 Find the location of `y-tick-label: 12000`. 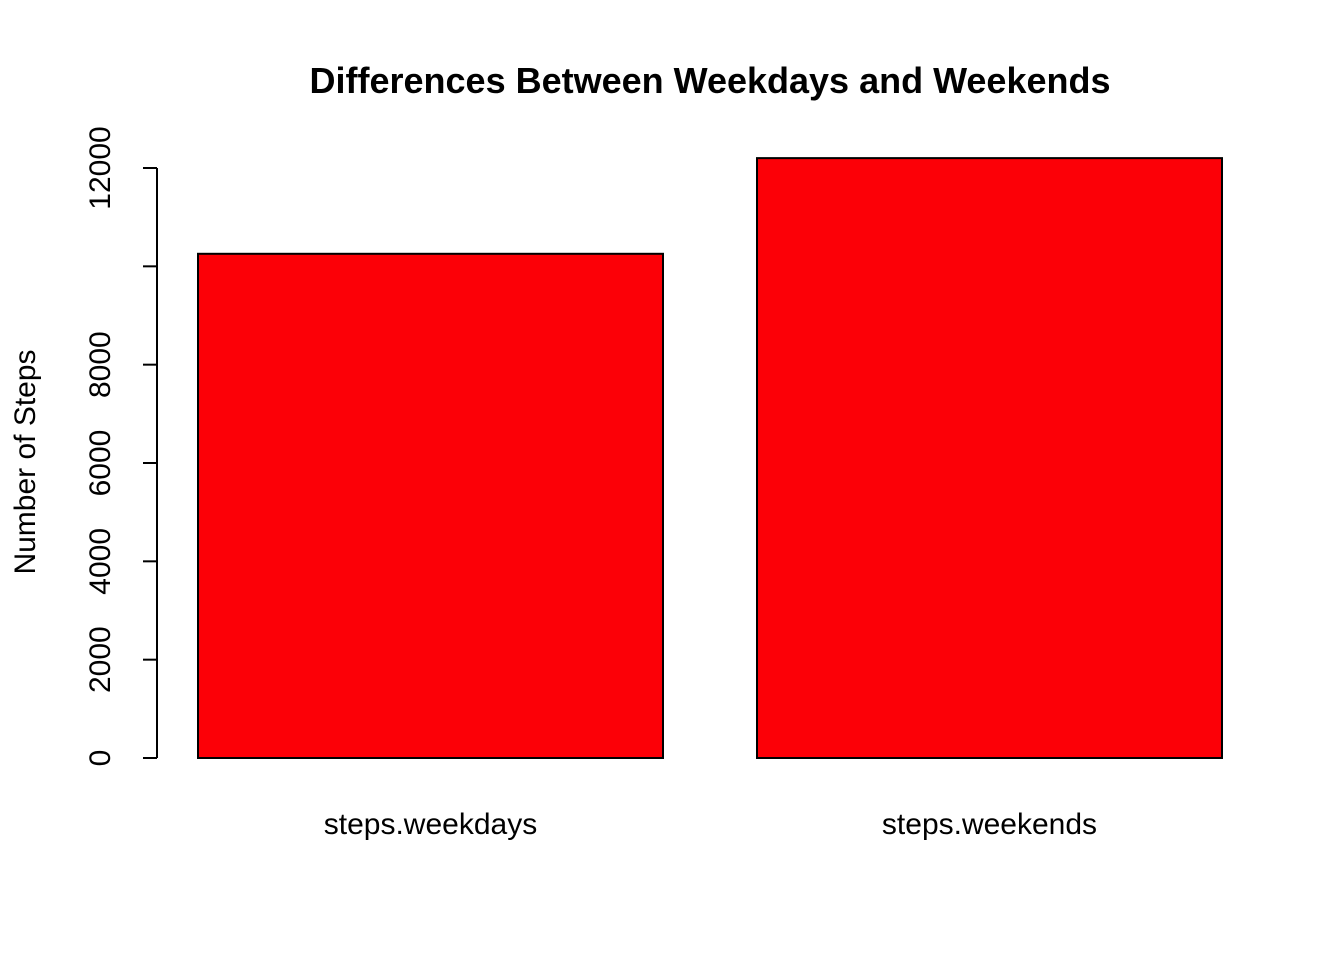

y-tick-label: 12000 is located at coordinates (100, 167).